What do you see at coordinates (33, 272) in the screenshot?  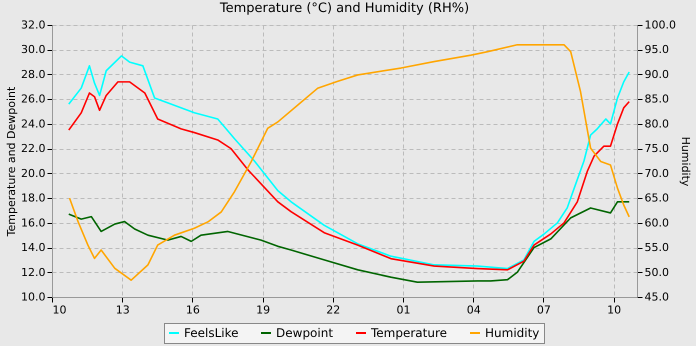 I see `y-tick-label: 12.0` at bounding box center [33, 272].